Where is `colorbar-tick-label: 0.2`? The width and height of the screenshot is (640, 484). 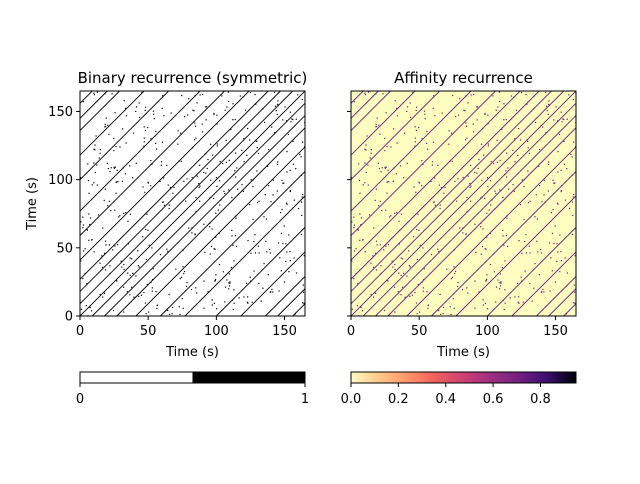
colorbar-tick-label: 0.2 is located at coordinates (398, 399).